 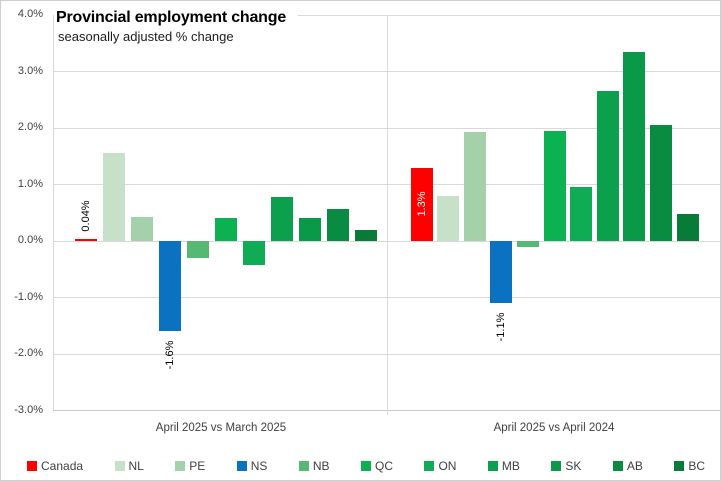 What do you see at coordinates (679, 466) in the screenshot?
I see `legend-swatch-bc` at bounding box center [679, 466].